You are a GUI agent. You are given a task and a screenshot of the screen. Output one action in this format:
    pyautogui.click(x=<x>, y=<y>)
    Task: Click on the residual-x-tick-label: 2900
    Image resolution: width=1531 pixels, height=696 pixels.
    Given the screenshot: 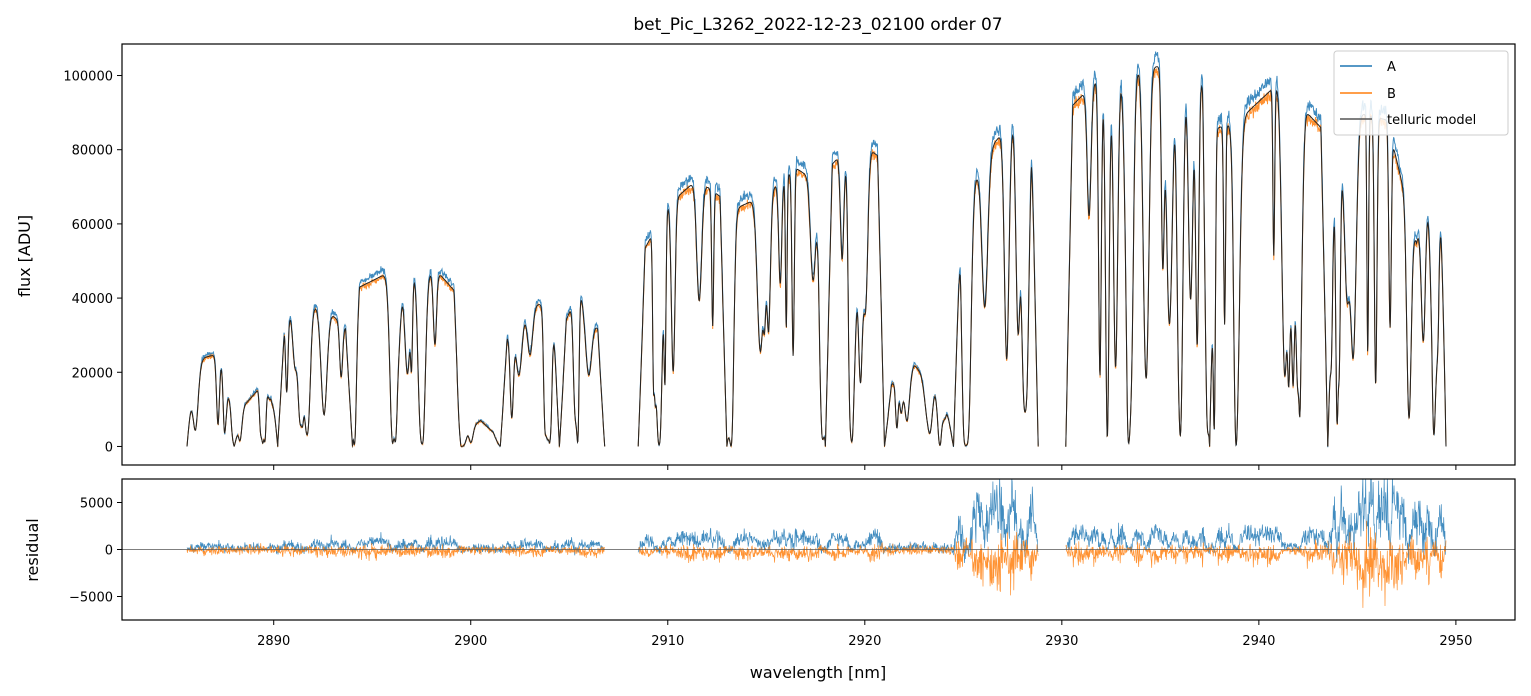 What is the action you would take?
    pyautogui.click(x=470, y=641)
    